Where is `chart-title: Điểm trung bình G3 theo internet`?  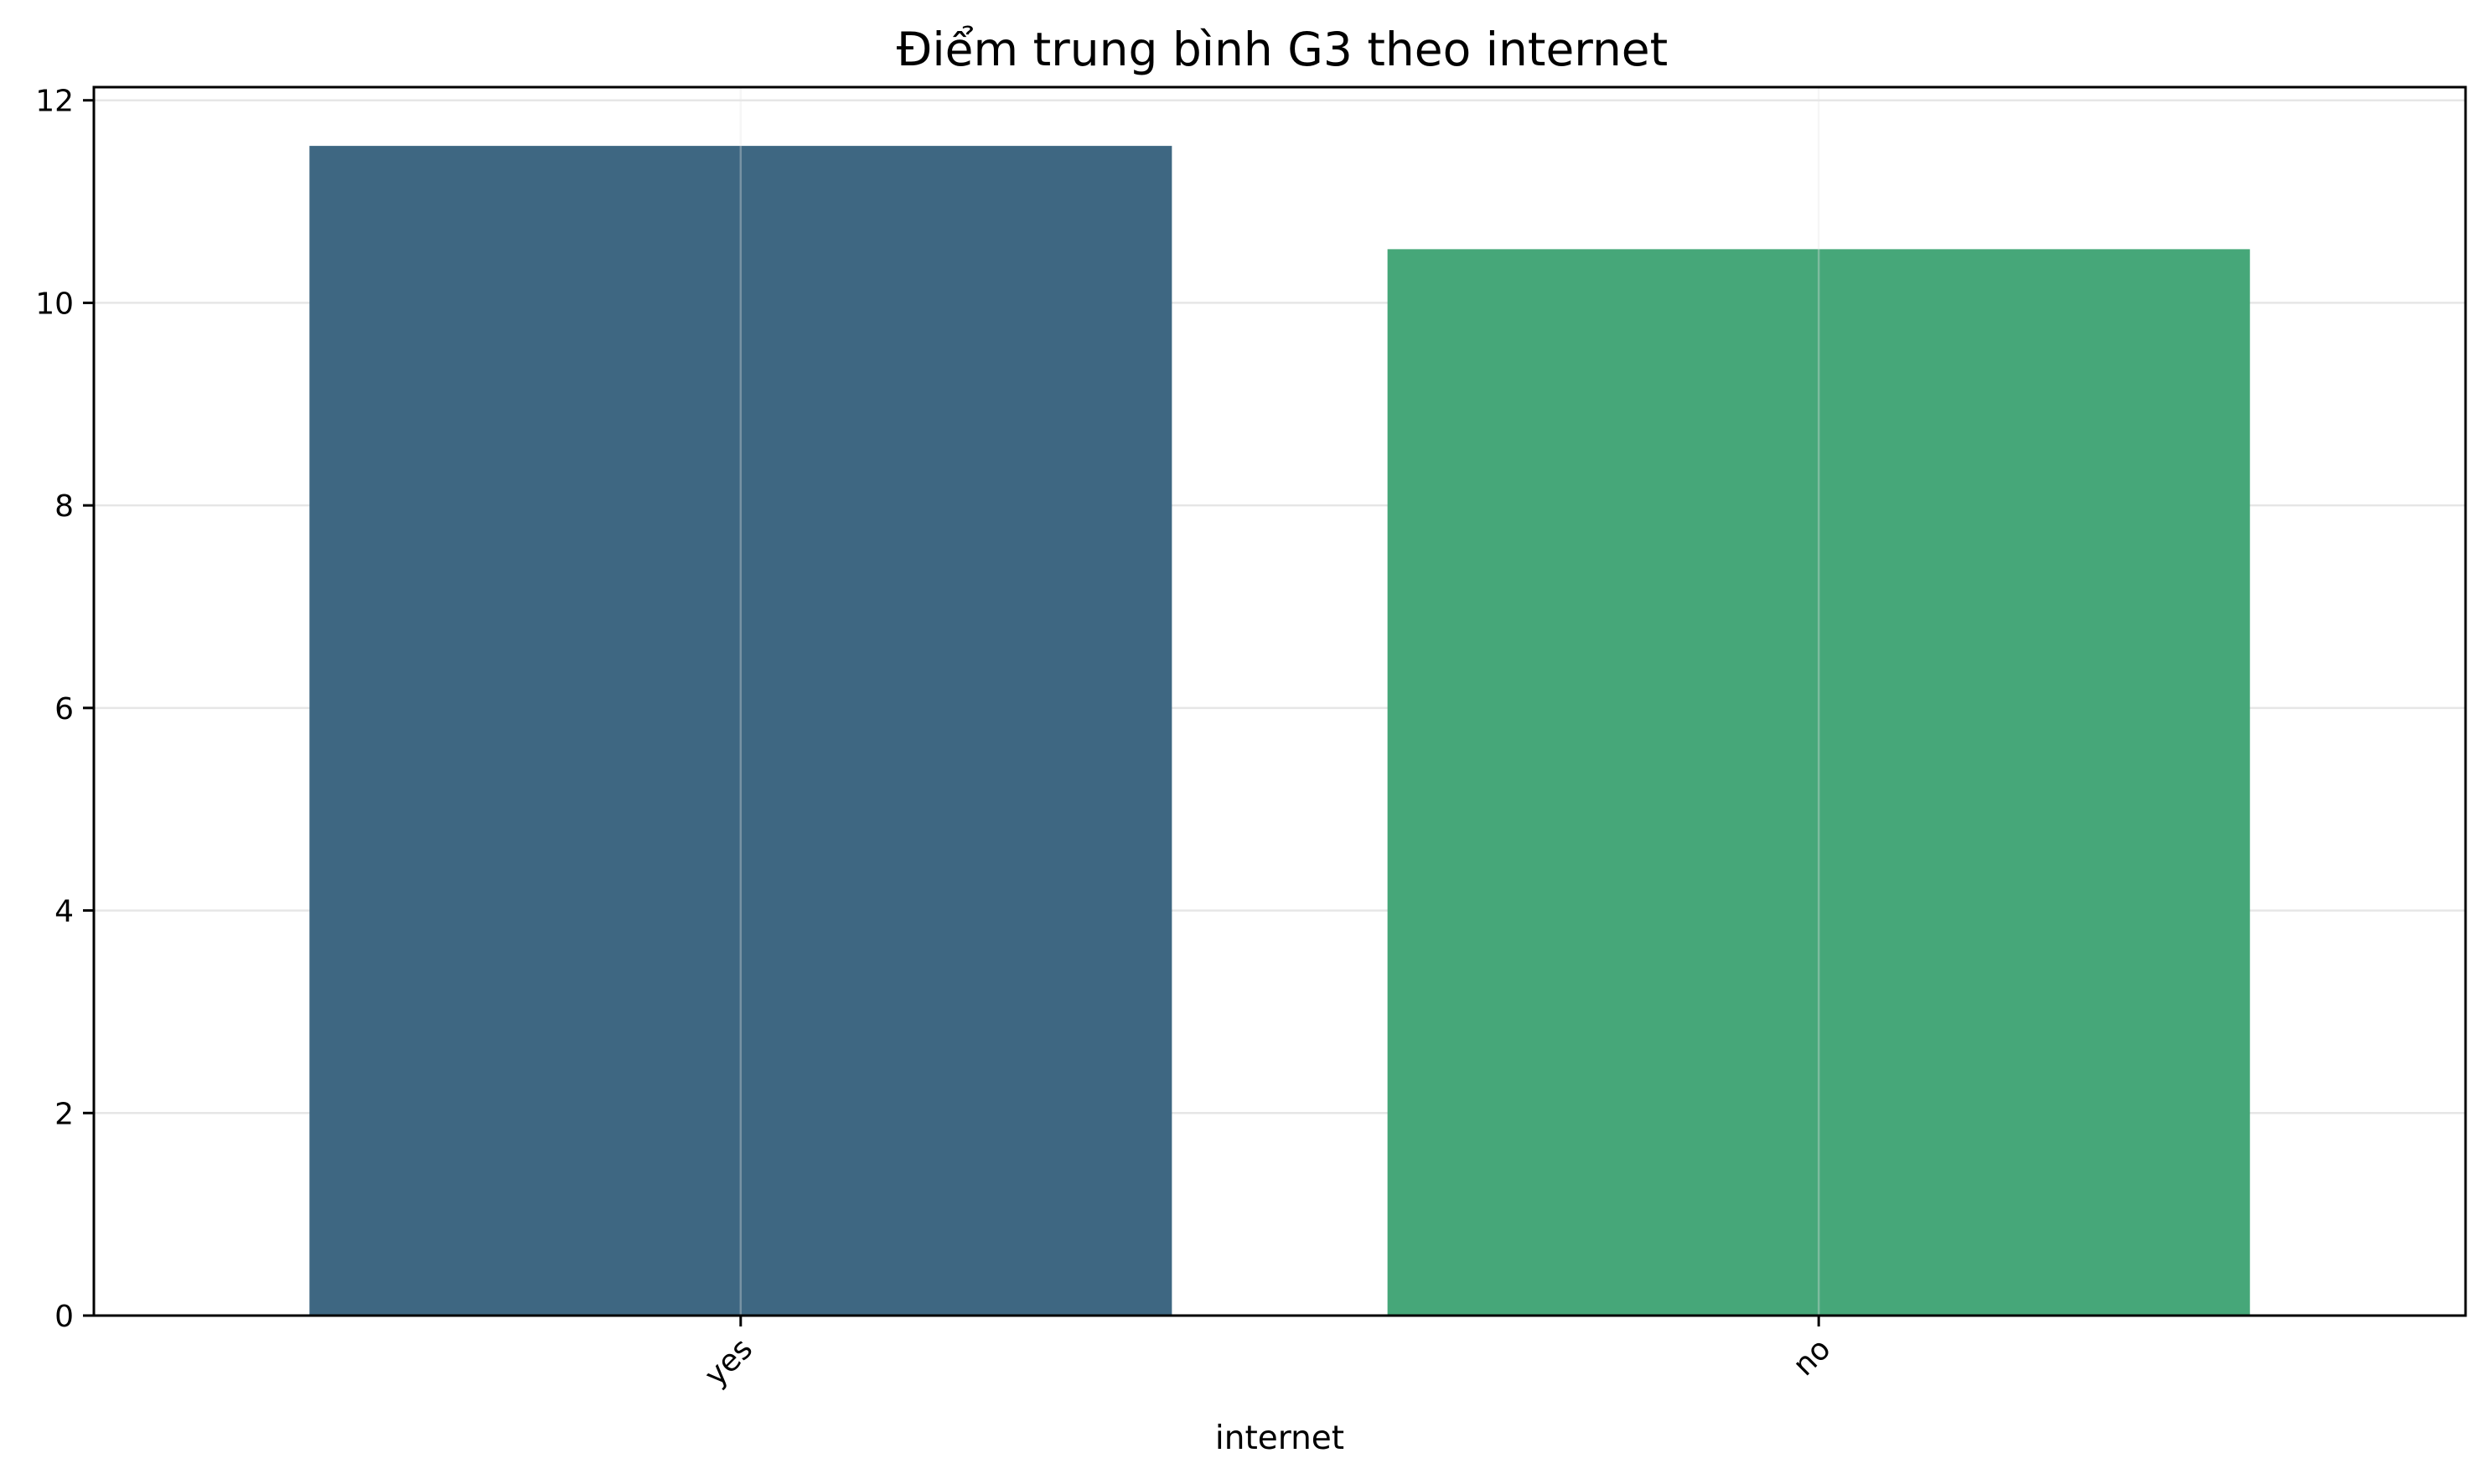 chart-title: Điểm trung bình G3 theo internet is located at coordinates (1282, 50).